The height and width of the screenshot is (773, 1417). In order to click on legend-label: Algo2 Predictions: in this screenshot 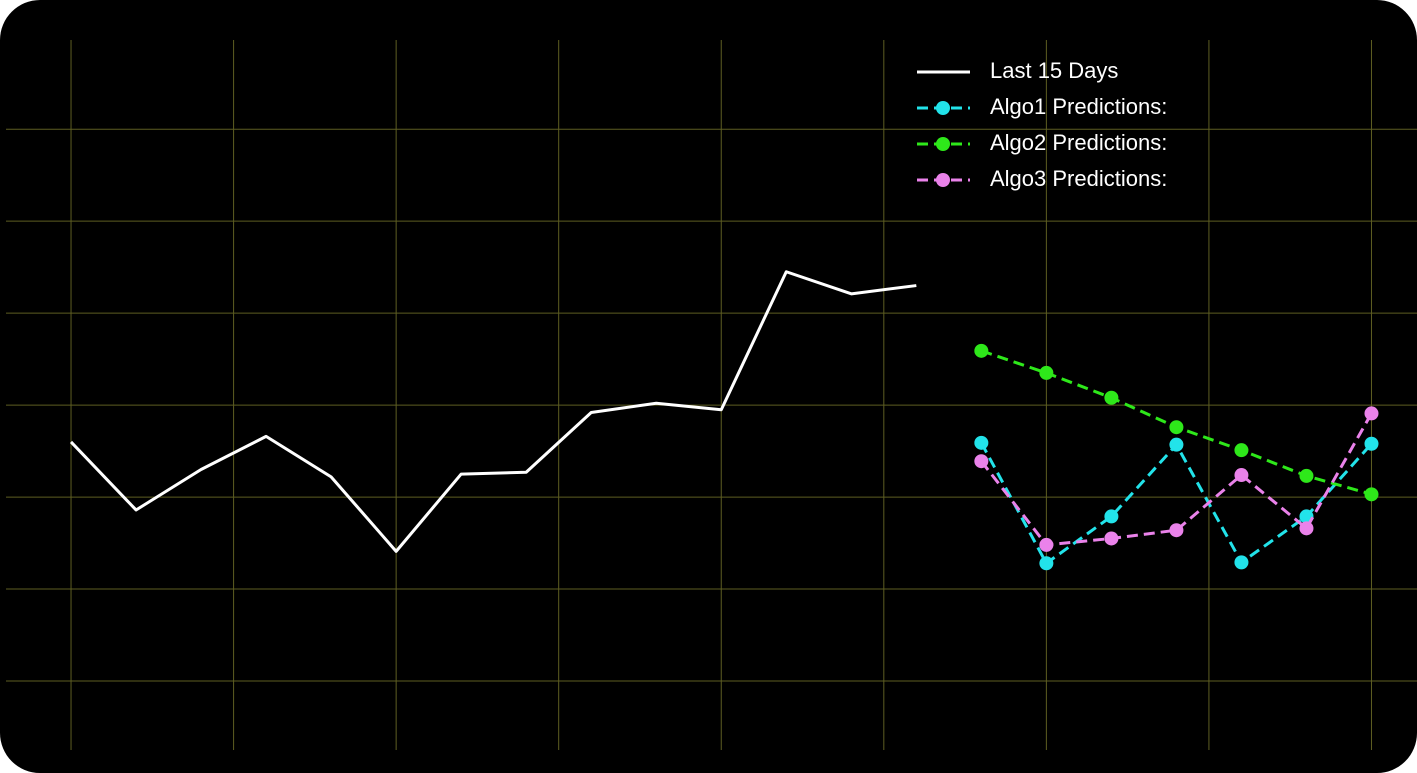, I will do `click(1078, 142)`.